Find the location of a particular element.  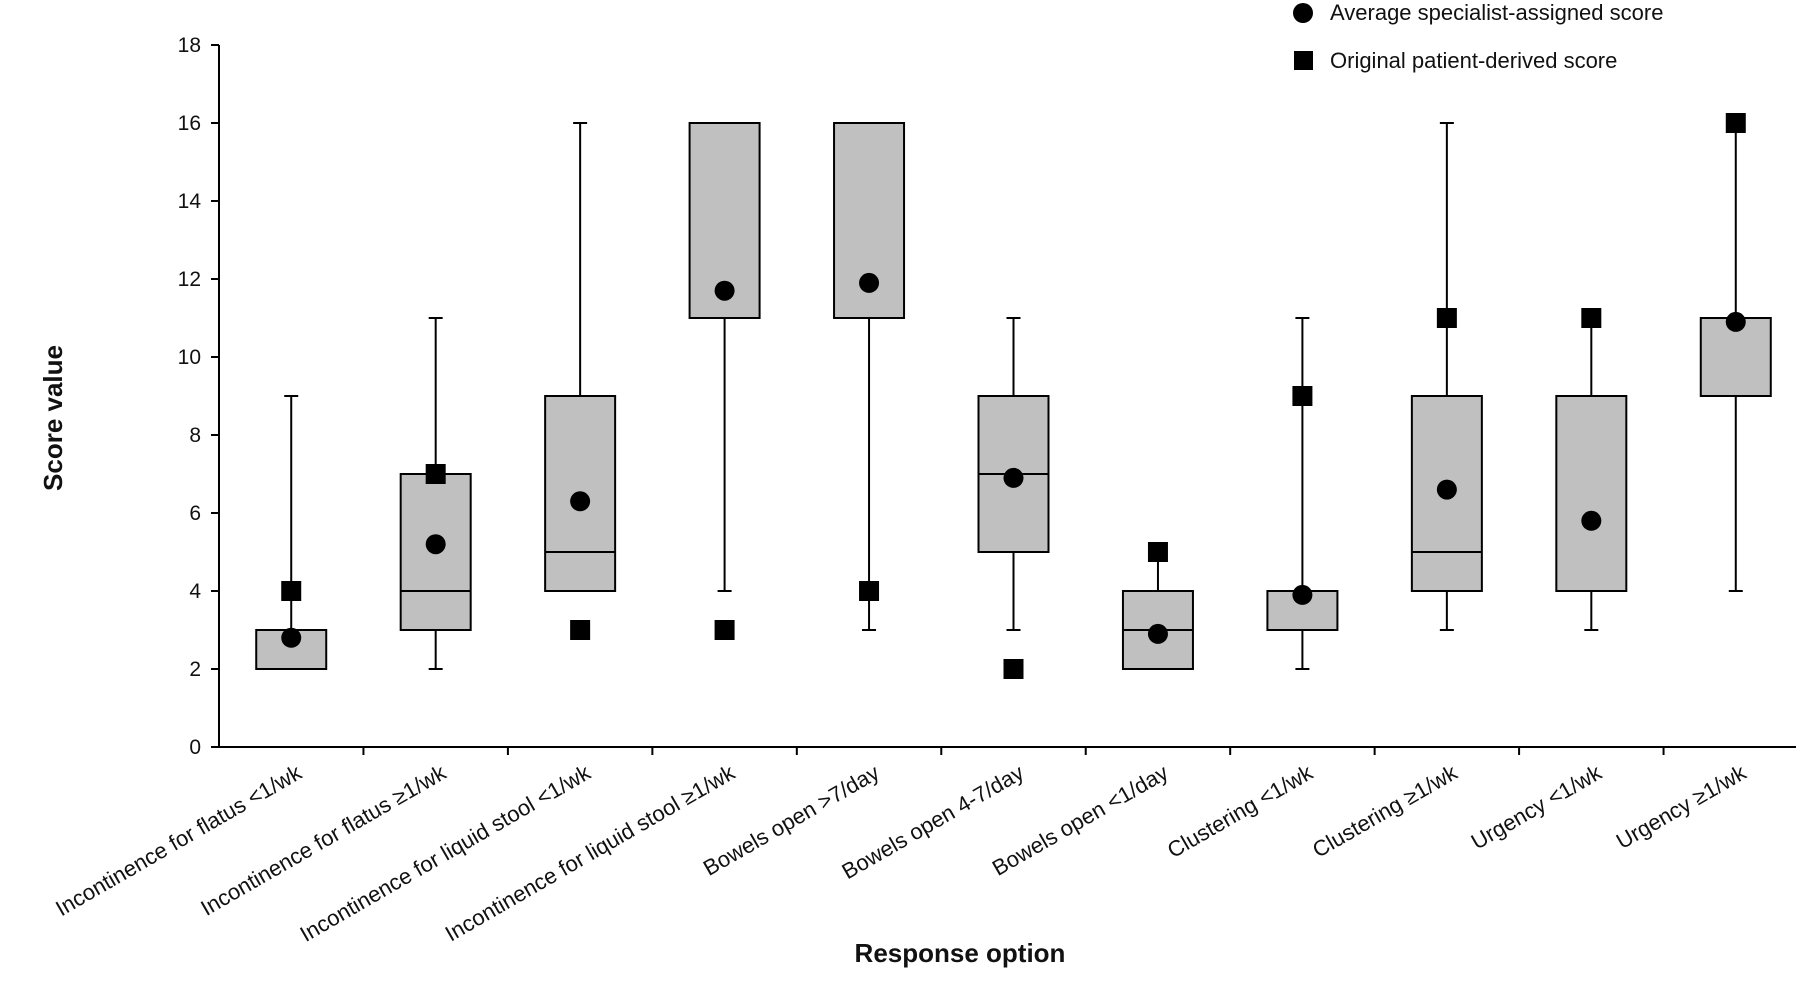

y-tick-label: 10 is located at coordinates (189, 357).